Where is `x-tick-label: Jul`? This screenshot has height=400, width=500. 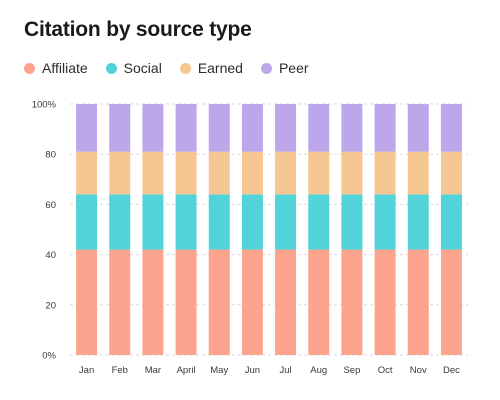
x-tick-label: Jul is located at coordinates (286, 370).